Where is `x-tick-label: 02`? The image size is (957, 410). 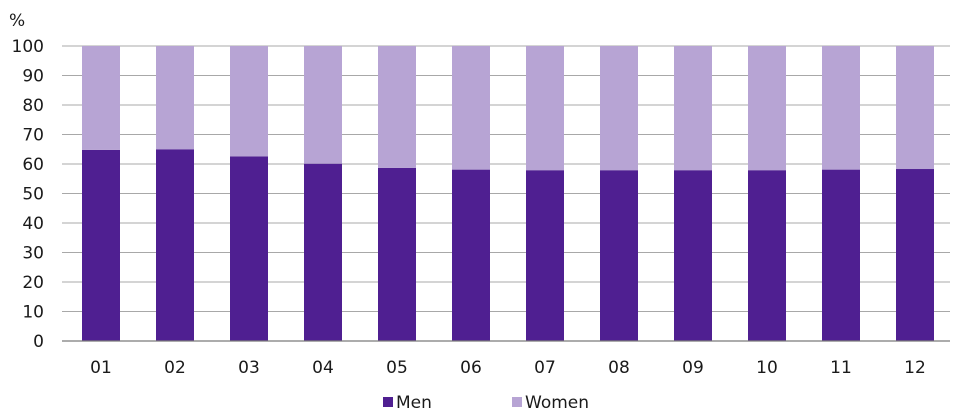
x-tick-label: 02 is located at coordinates (175, 368).